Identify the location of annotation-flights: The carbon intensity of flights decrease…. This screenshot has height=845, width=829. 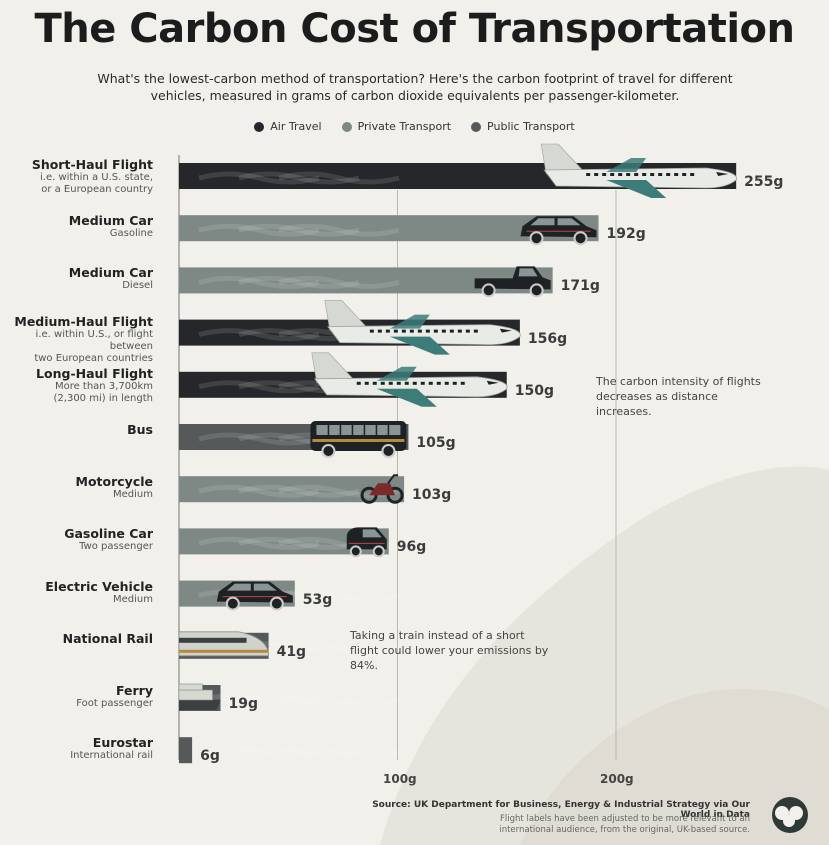
(678, 396).